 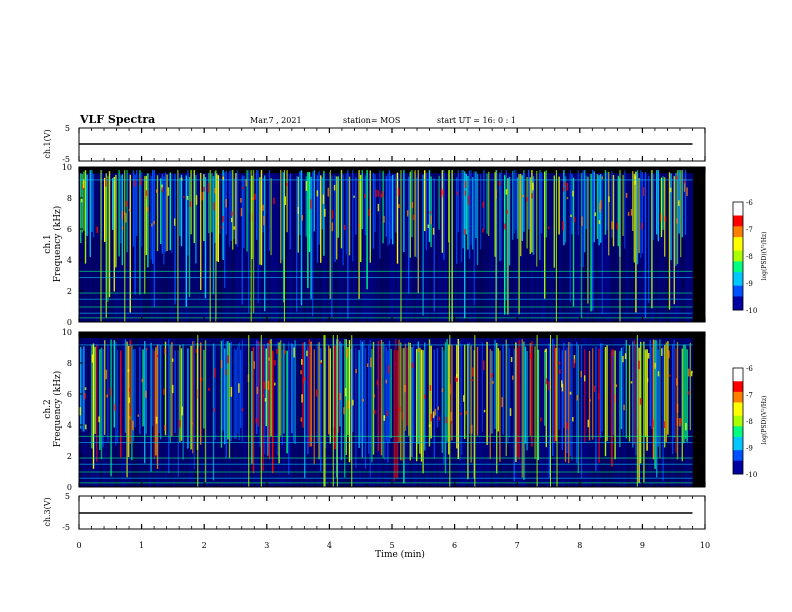 What do you see at coordinates (386, 458) in the screenshot?
I see `narrowband-line` at bounding box center [386, 458].